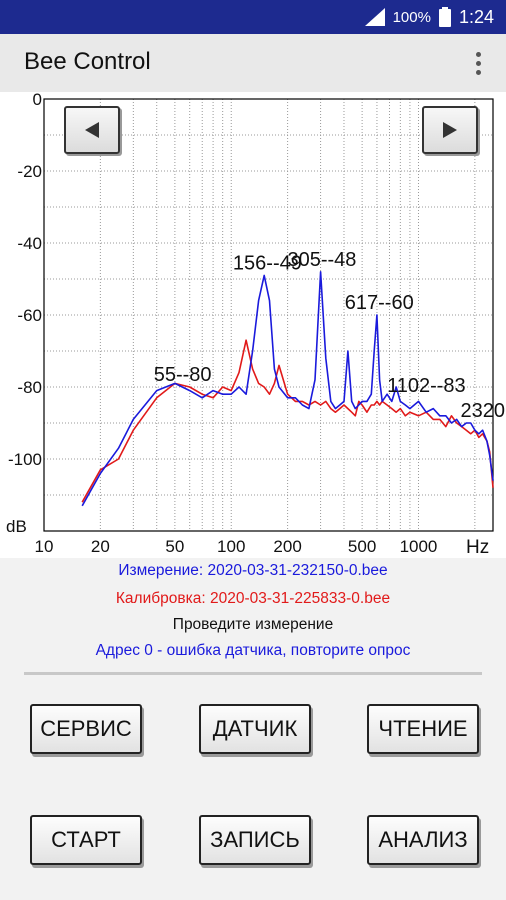 This screenshot has height=900, width=506. I want to click on analysis-button: АНАЛИЗ, so click(423, 840).